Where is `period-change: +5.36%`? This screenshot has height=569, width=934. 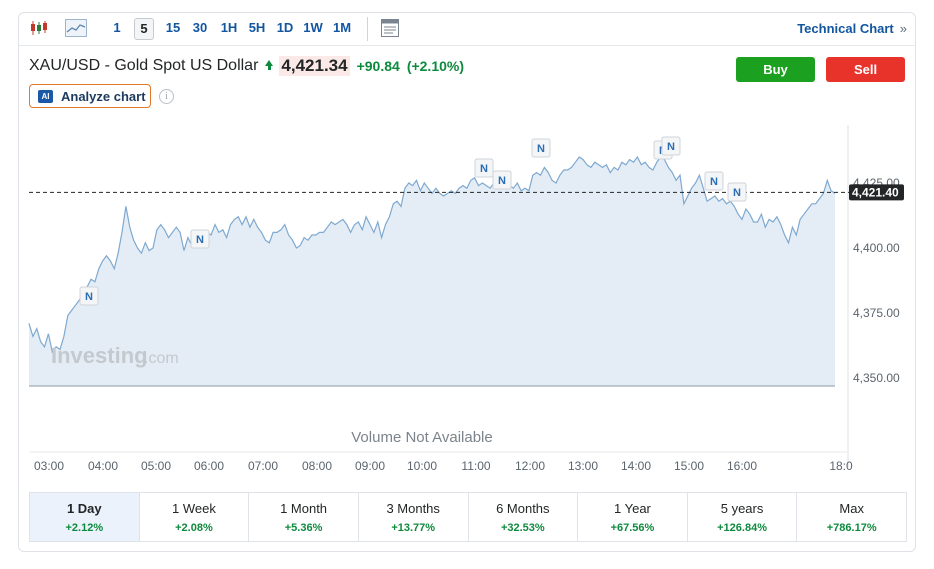 period-change: +5.36% is located at coordinates (303, 528).